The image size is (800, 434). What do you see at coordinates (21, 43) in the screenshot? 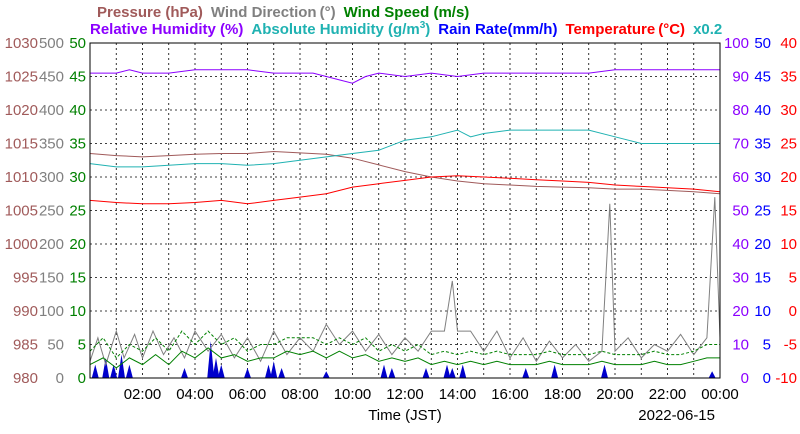
I see `tick-label-pressure: 1030` at bounding box center [21, 43].